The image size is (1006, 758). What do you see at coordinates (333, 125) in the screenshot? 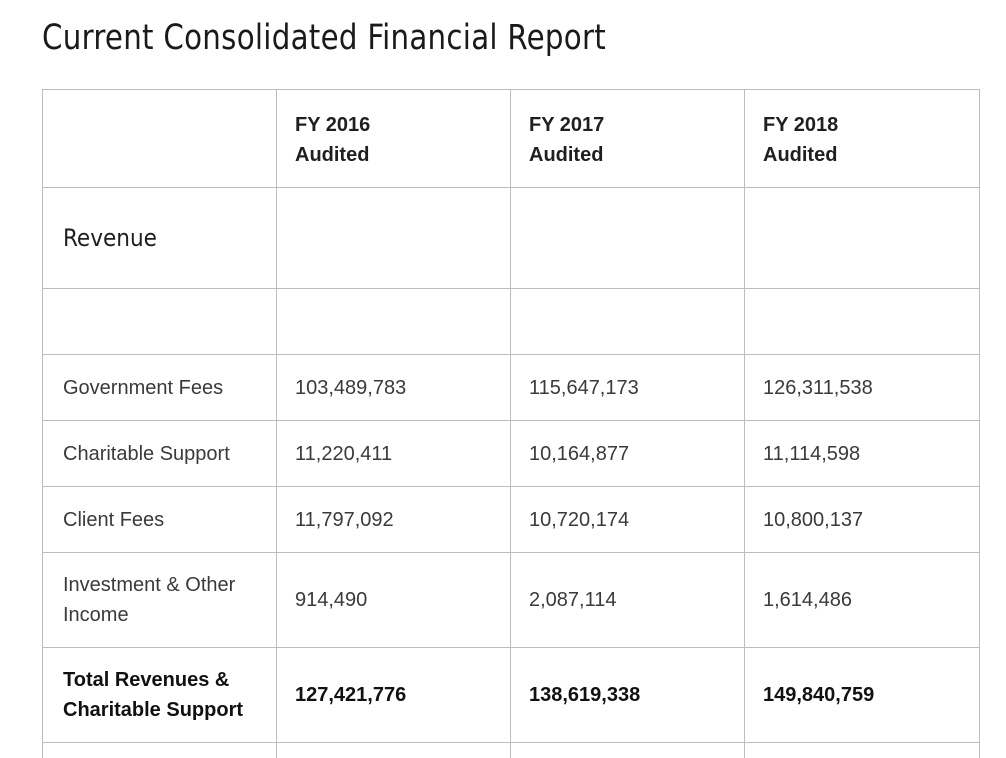
I see `column-header-year: FY 2016` at bounding box center [333, 125].